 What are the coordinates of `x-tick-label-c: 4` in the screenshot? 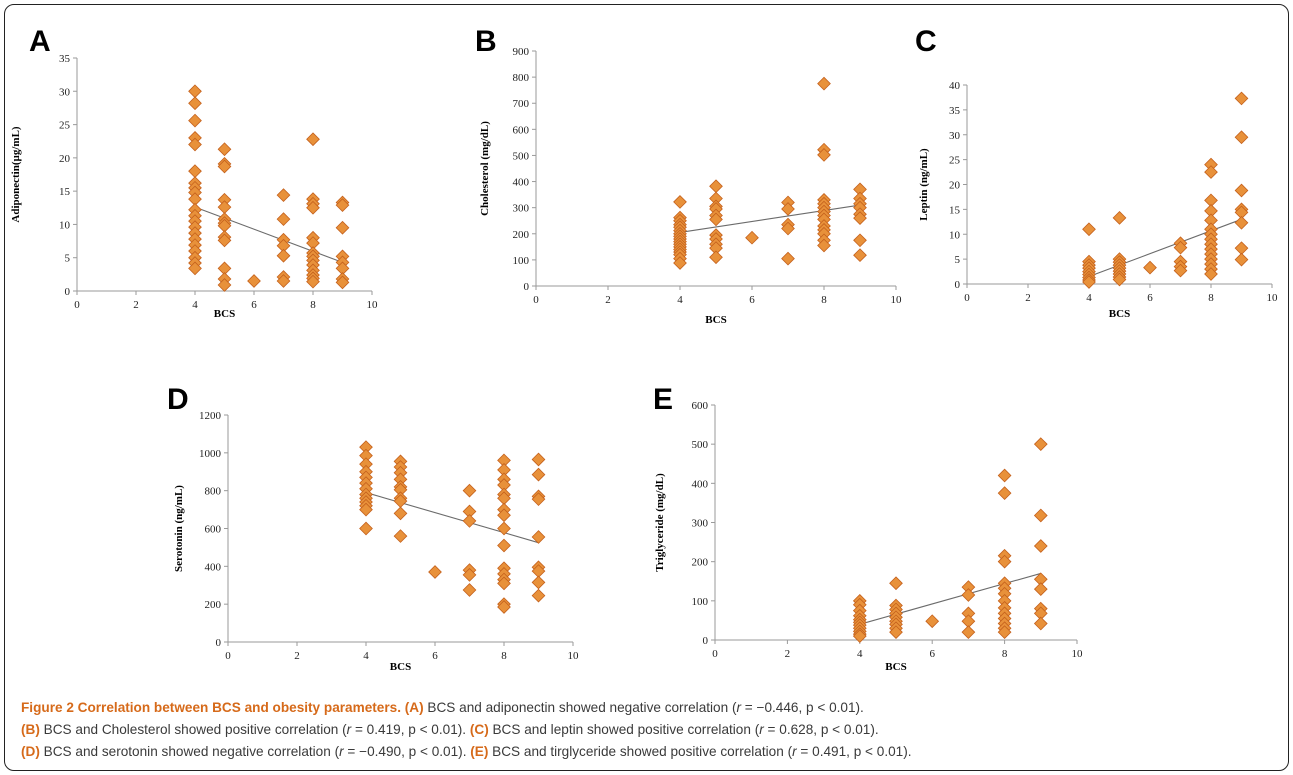 It's located at (1089, 298).